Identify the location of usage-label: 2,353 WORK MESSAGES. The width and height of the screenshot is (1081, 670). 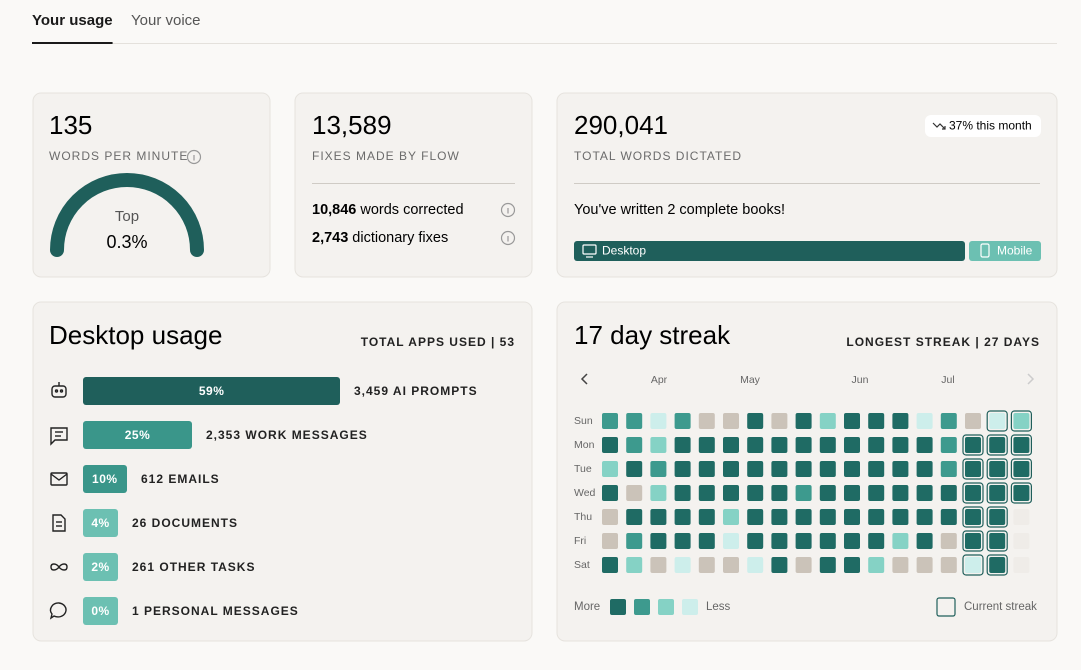
(287, 435).